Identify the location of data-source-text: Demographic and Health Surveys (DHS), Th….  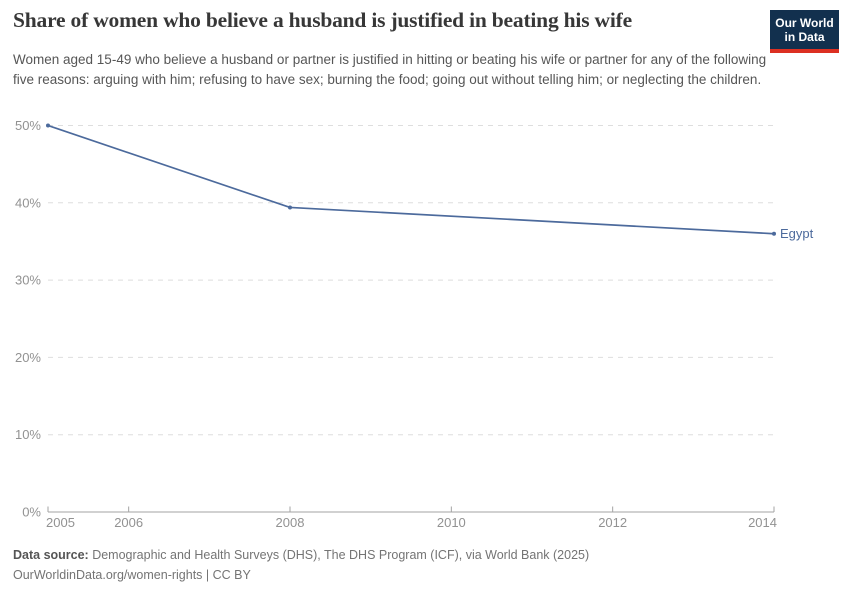
(339, 555).